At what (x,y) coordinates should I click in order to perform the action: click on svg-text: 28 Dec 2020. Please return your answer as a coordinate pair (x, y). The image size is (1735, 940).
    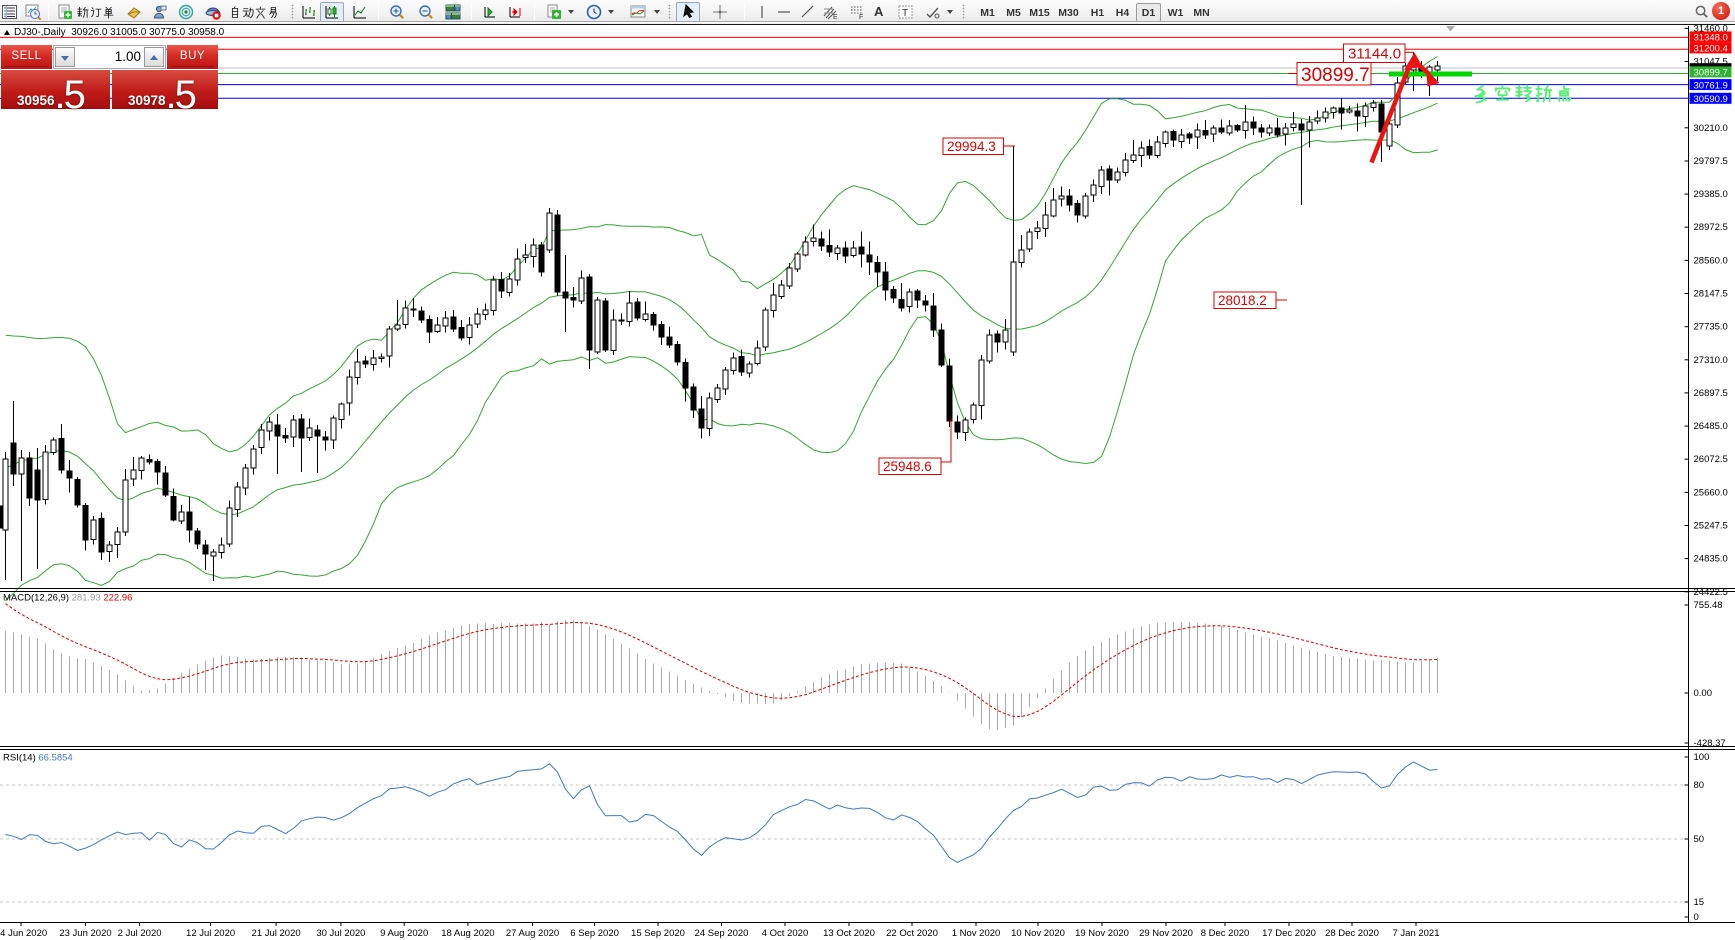
    Looking at the image, I should click on (1352, 933).